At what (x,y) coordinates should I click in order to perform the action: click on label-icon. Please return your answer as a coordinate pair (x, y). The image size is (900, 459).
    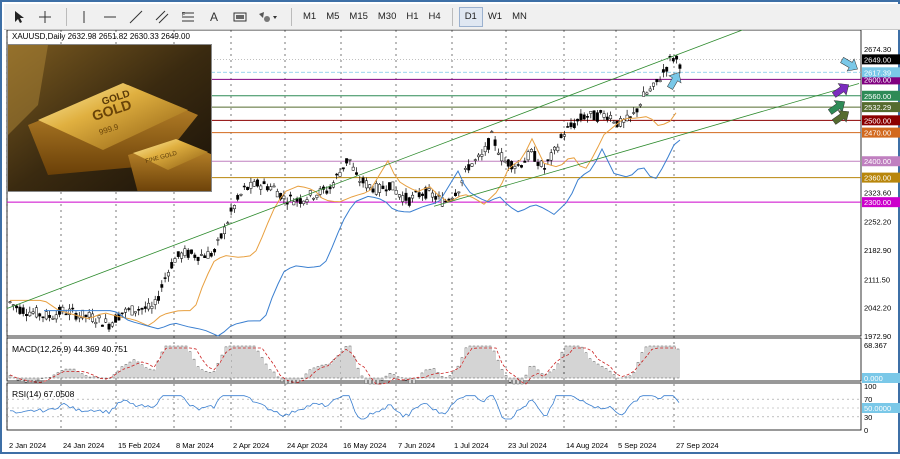
    Looking at the image, I should click on (240, 17).